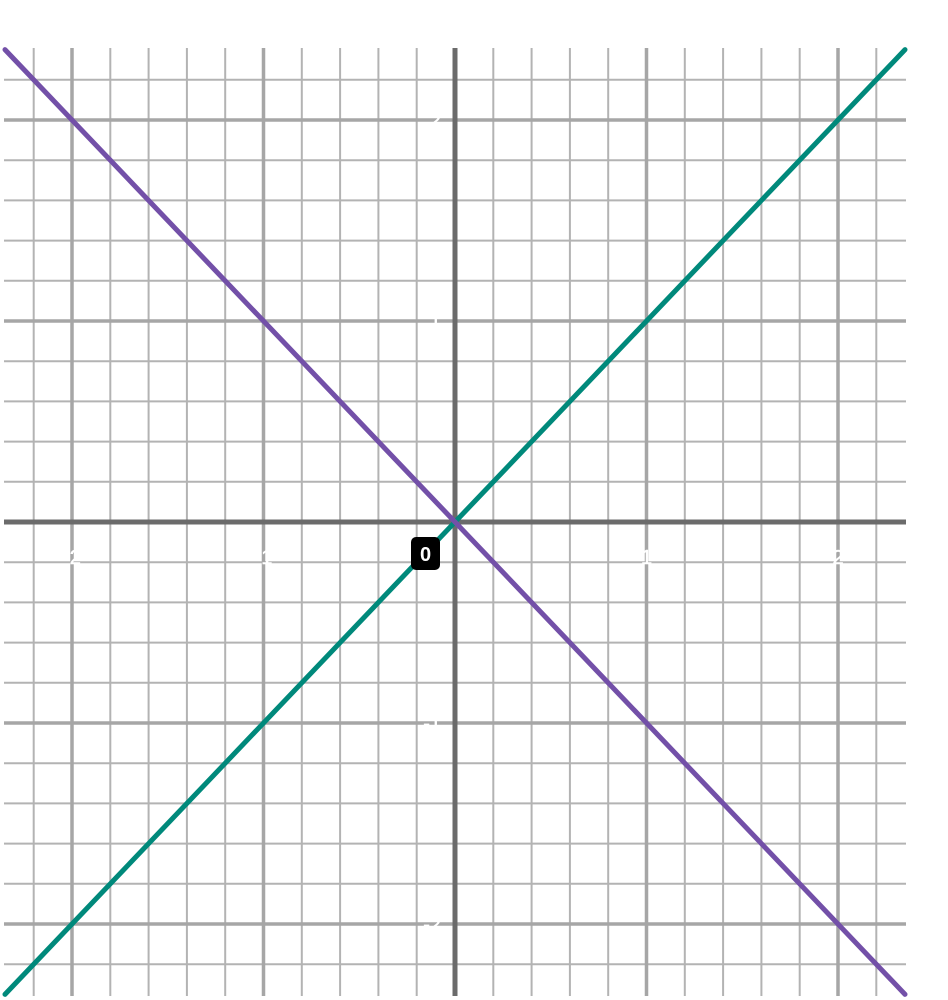 This screenshot has width=948, height=1000. I want to click on x-tick-label: -1, so click(264, 558).